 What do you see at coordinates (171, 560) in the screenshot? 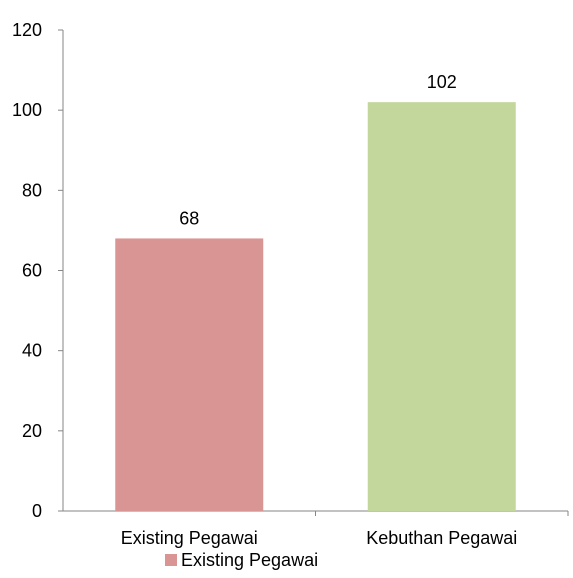
I see `legend-swatch` at bounding box center [171, 560].